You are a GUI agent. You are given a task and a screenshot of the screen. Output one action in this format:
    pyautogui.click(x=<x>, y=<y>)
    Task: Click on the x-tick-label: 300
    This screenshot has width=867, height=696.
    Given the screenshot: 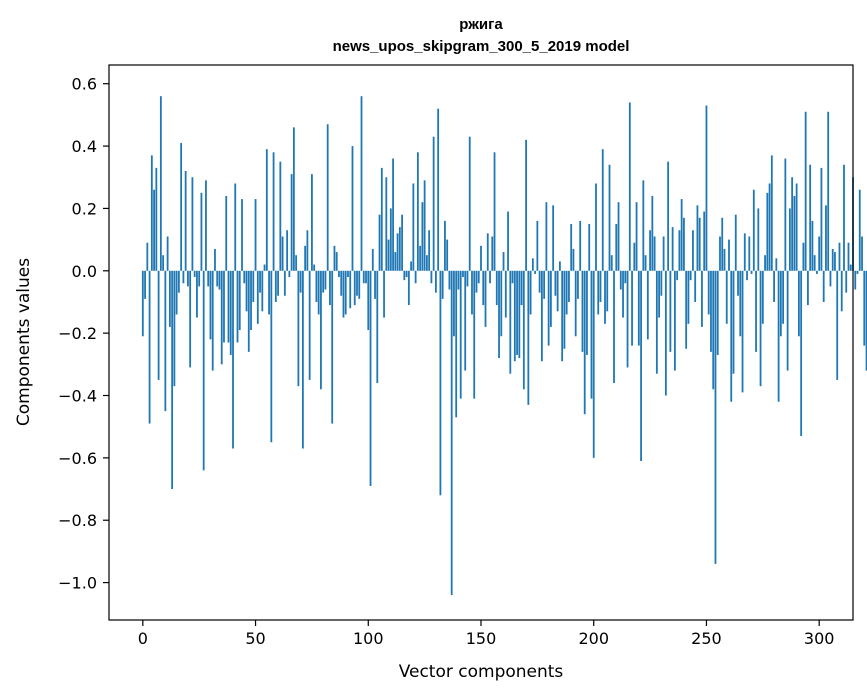 What is the action you would take?
    pyautogui.click(x=819, y=638)
    